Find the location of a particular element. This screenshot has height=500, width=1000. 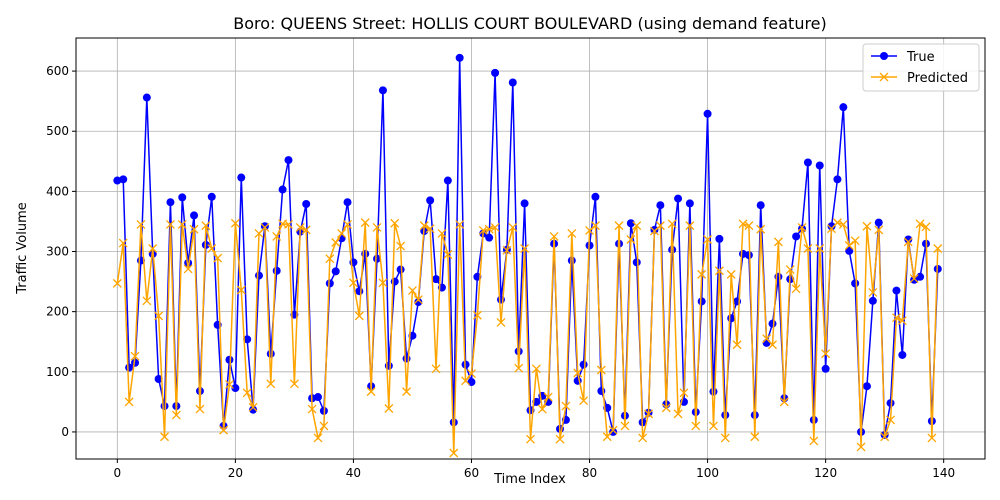

x-tick-label: 40 is located at coordinates (353, 473).